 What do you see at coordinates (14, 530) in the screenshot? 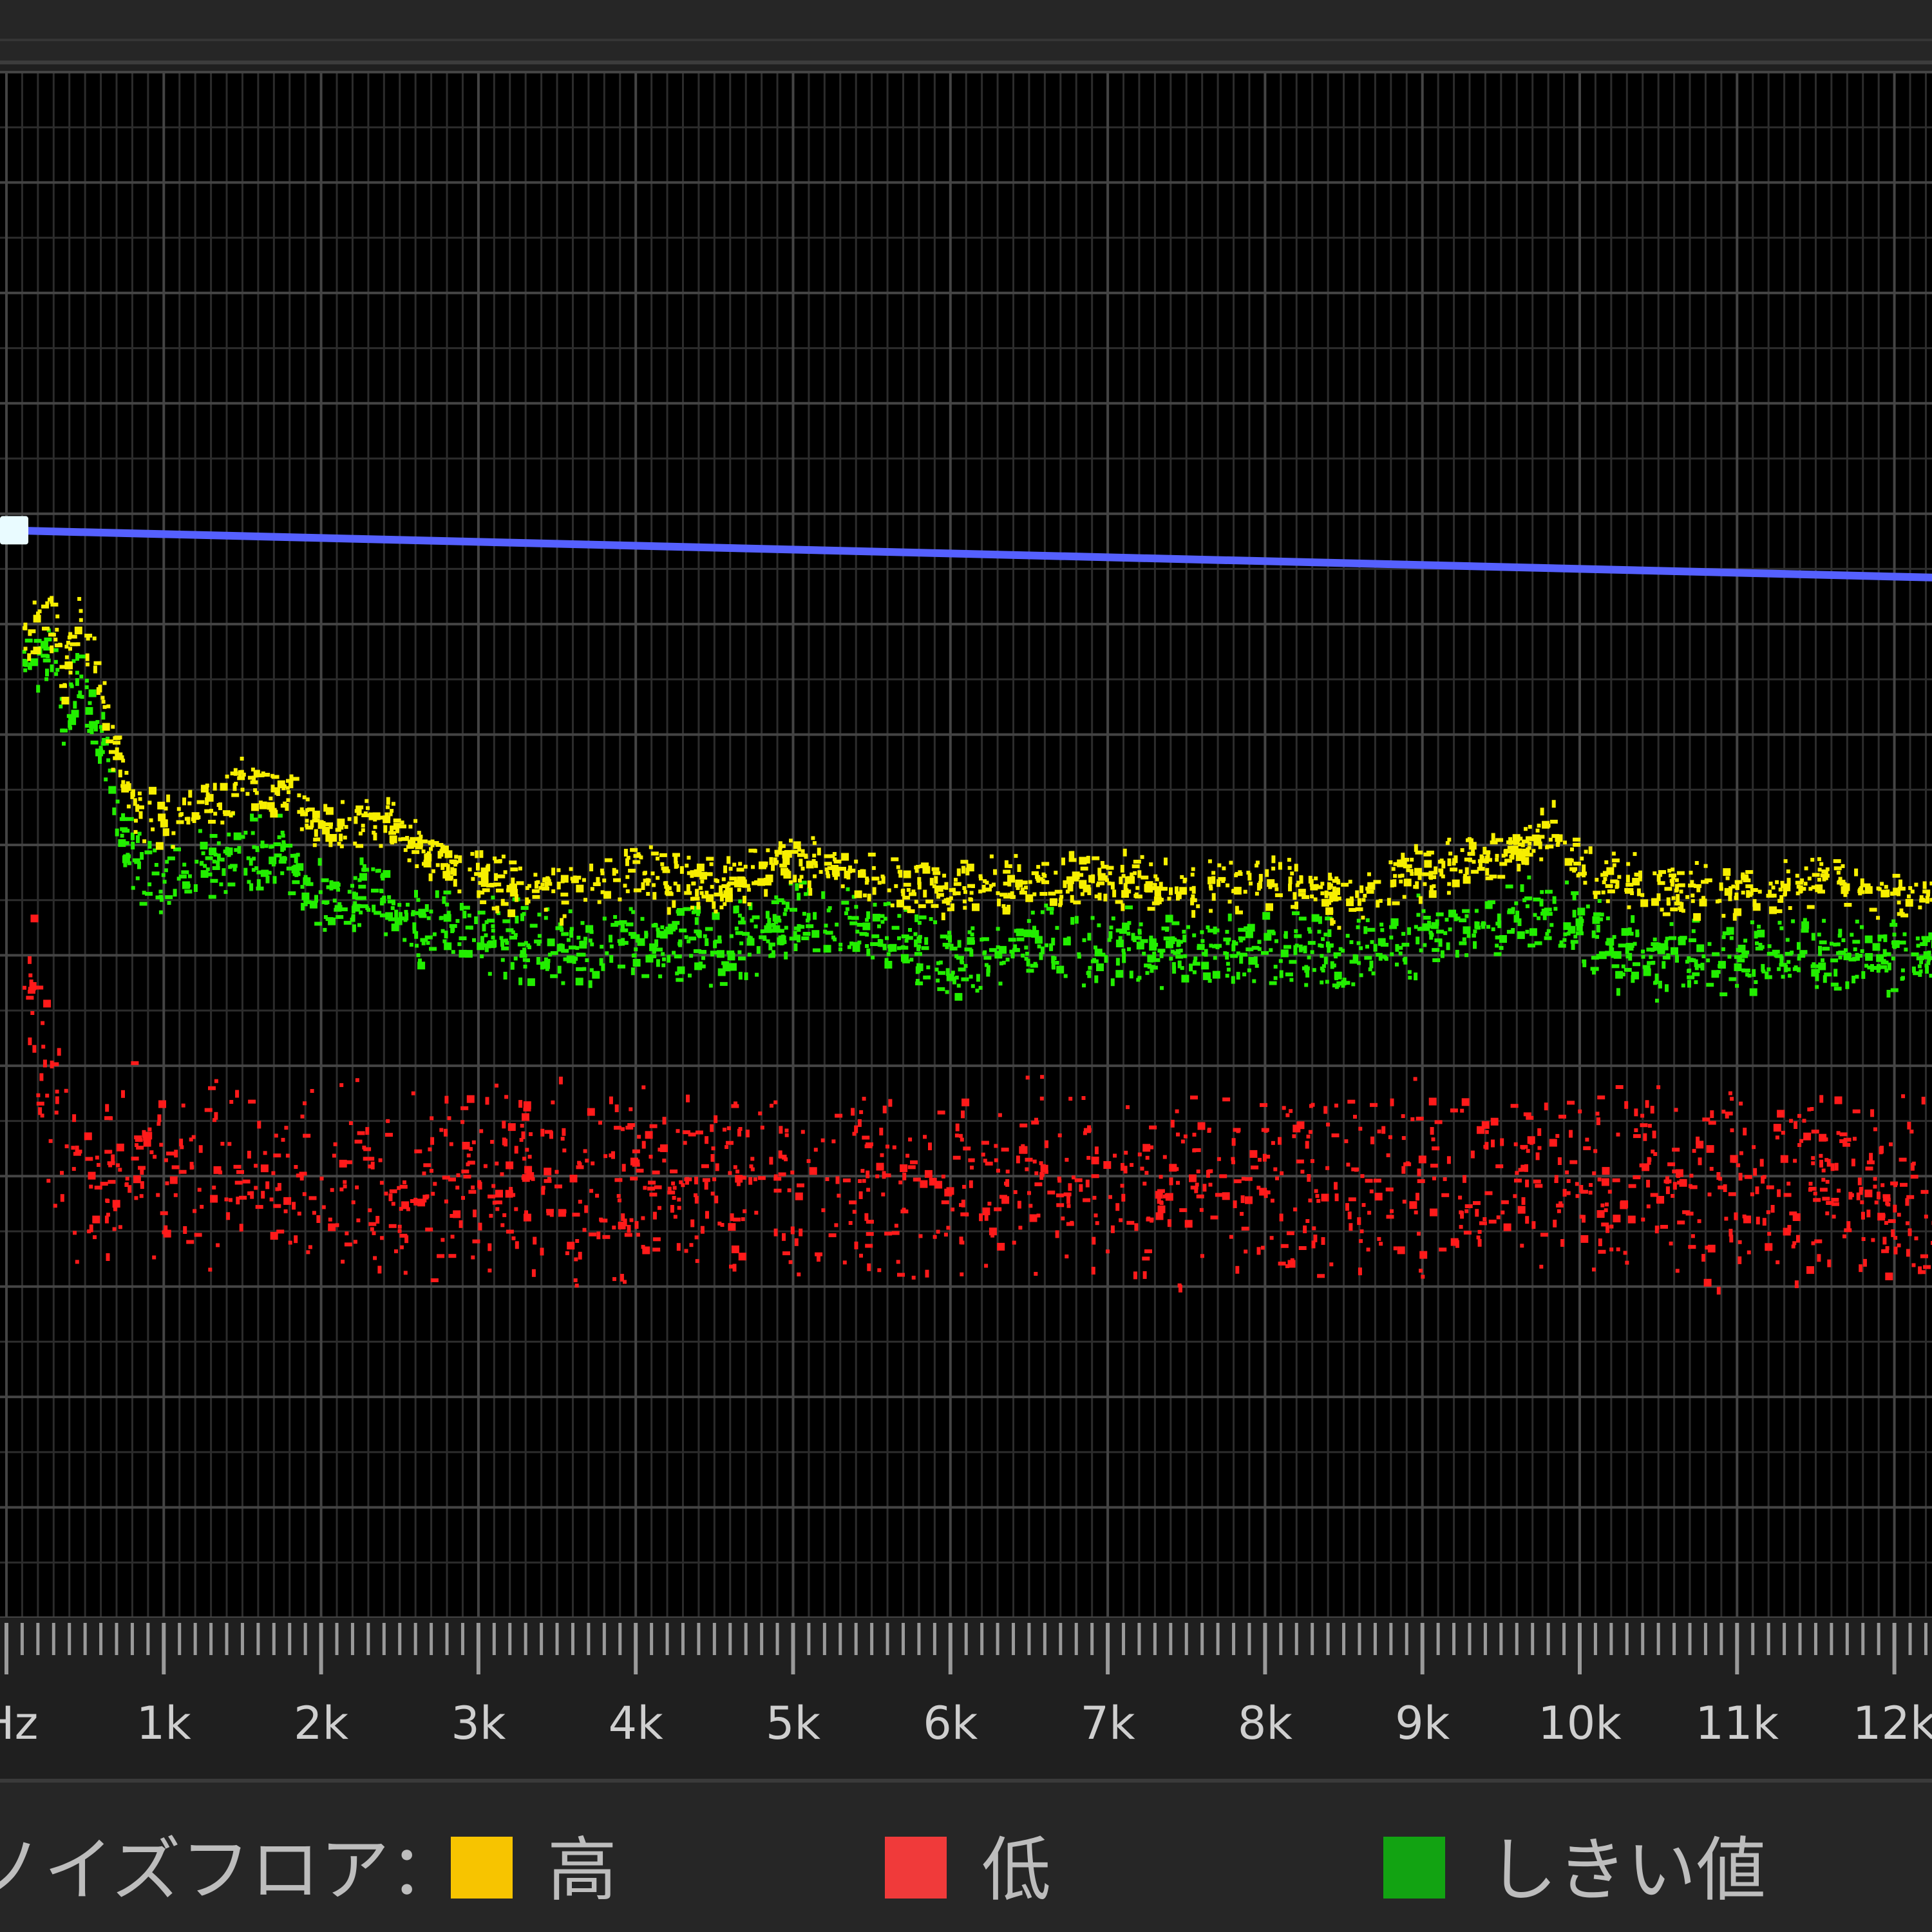
I see `threshold-curve-handle` at bounding box center [14, 530].